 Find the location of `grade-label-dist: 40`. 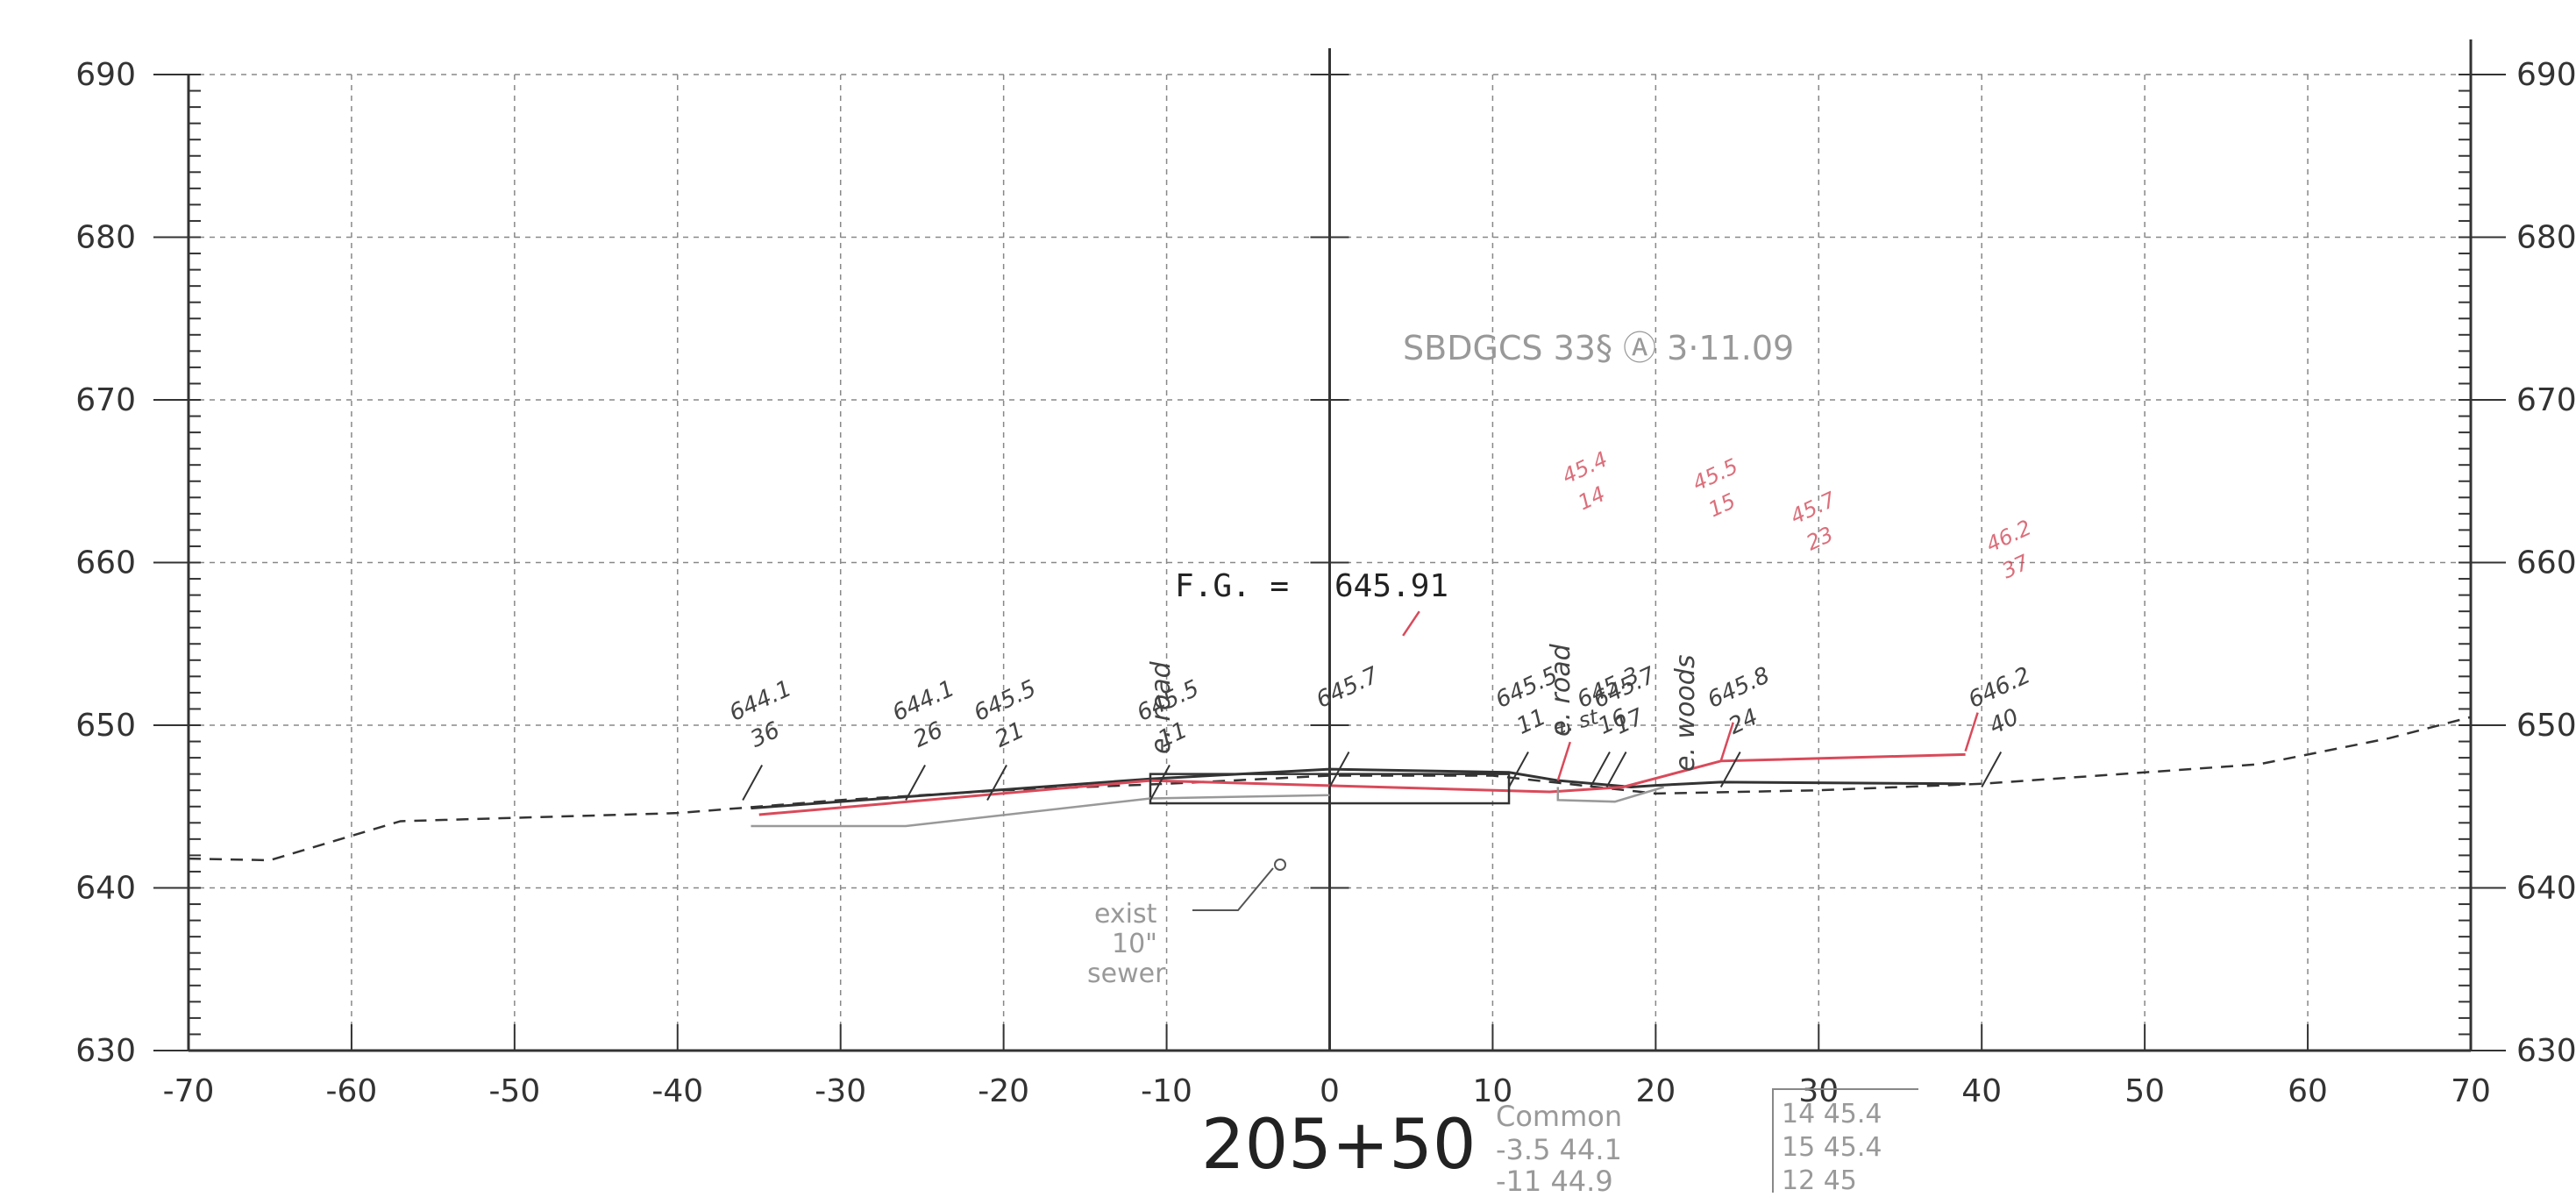

grade-label-dist: 40 is located at coordinates (2004, 722).